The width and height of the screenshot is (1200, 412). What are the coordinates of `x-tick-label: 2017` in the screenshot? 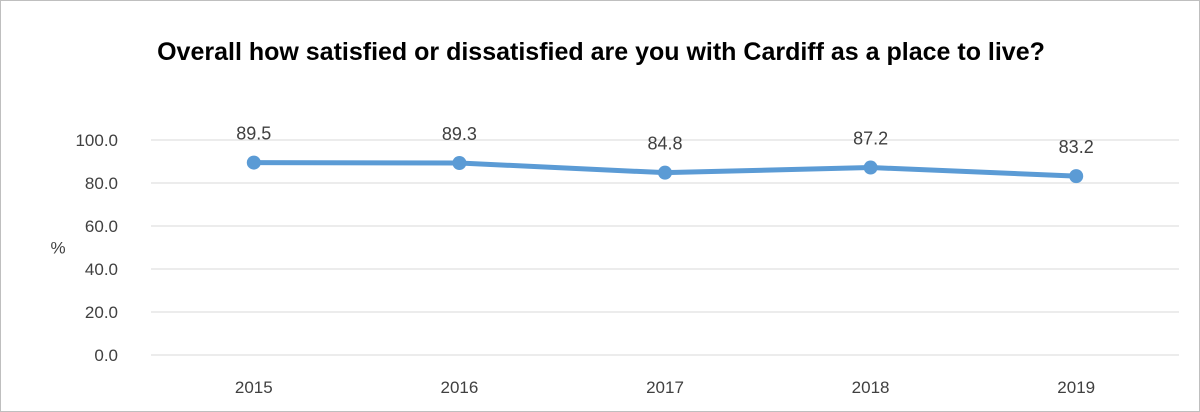 It's located at (665, 387).